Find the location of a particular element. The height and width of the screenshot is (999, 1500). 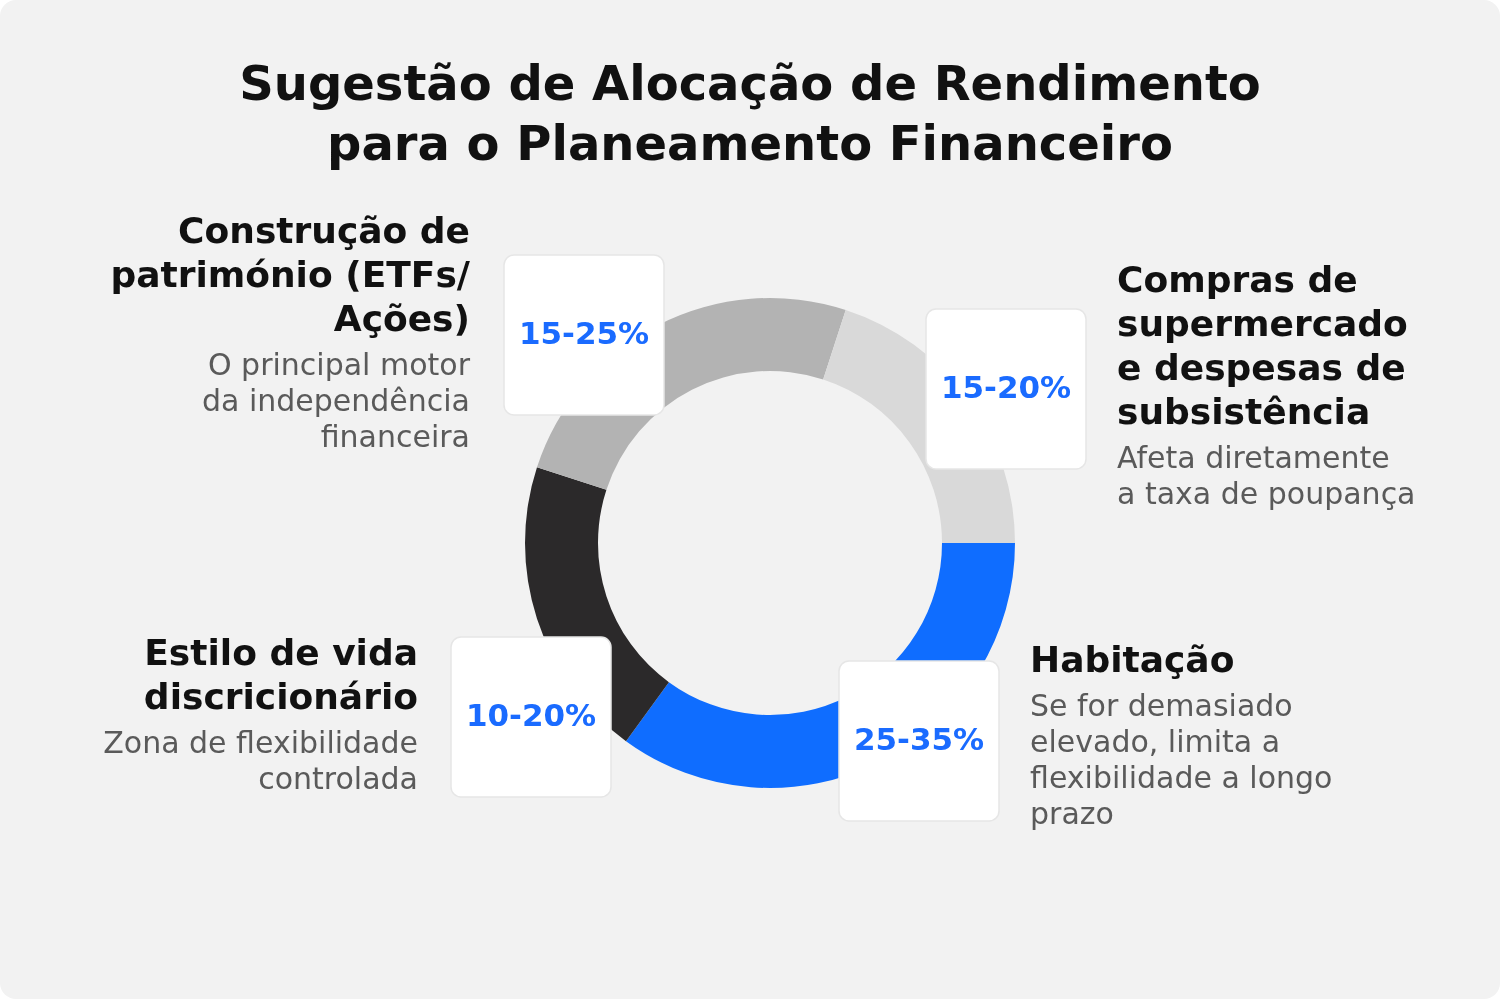

text: 15-20% is located at coordinates (1006, 387).